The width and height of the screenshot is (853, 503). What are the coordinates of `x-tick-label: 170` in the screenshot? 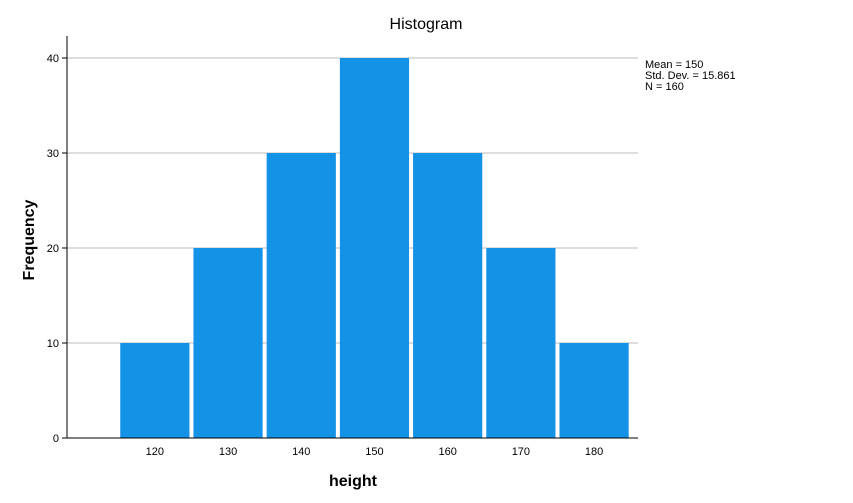 It's located at (521, 452).